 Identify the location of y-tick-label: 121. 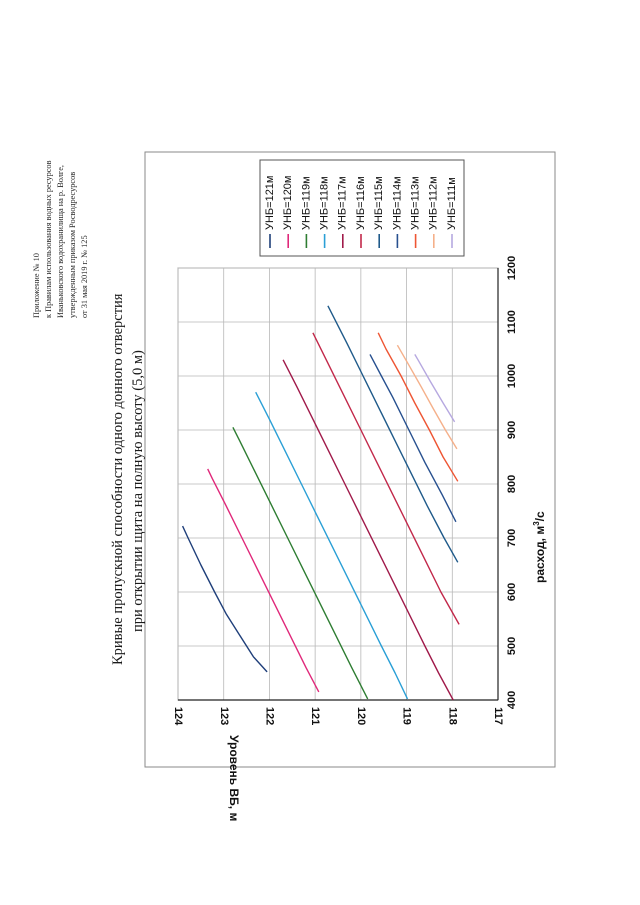
(315, 716).